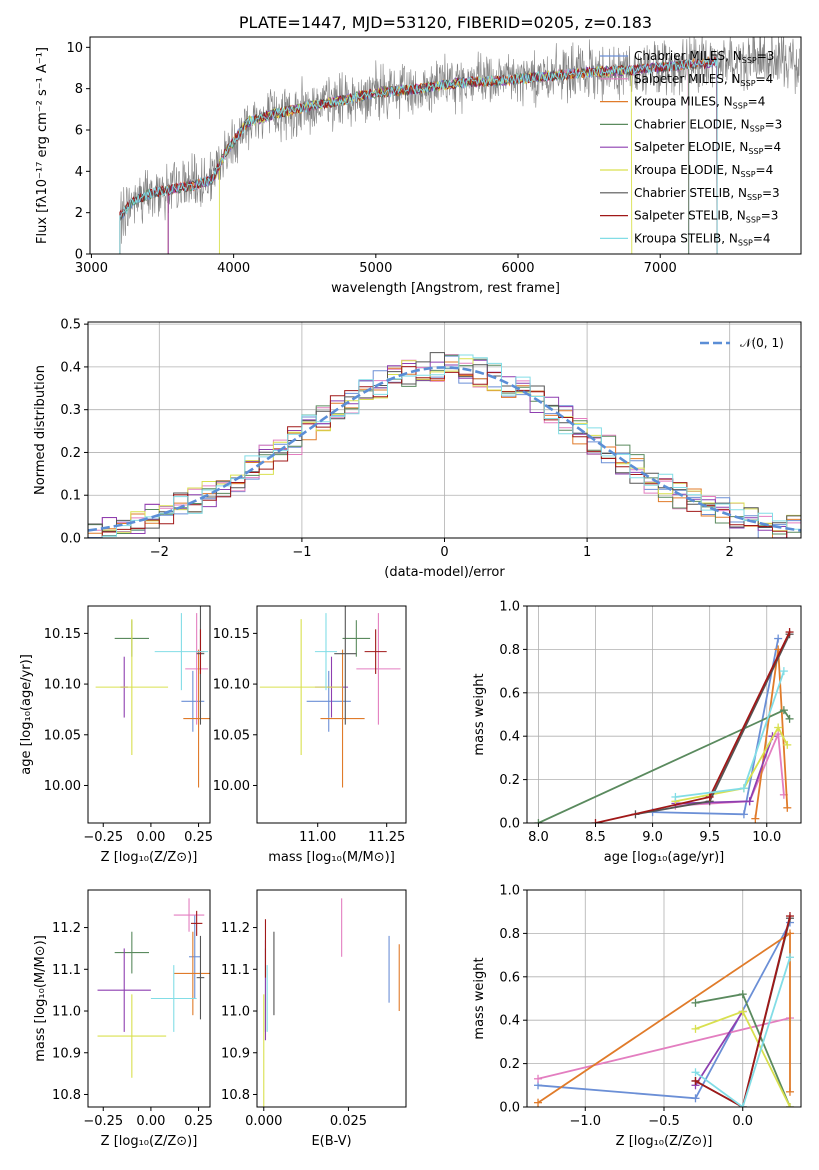 The height and width of the screenshot is (1170, 819). What do you see at coordinates (687, 170) in the screenshot?
I see `legend-label: Kroupa ELODIE, N` at bounding box center [687, 170].